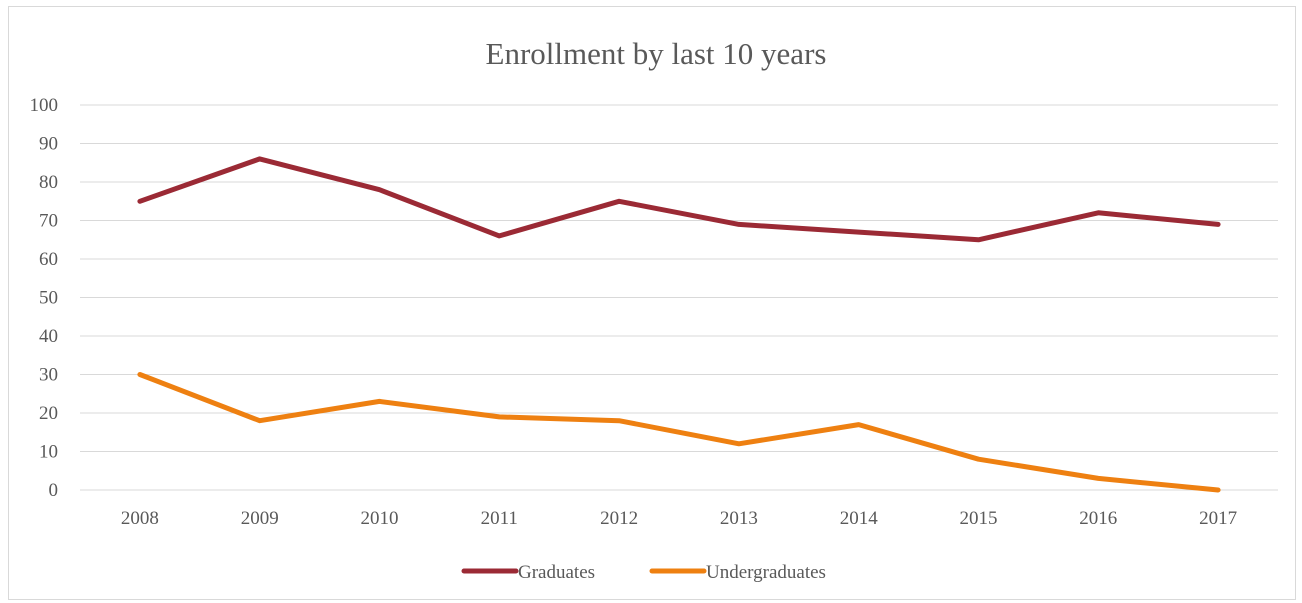 This screenshot has height=603, width=1302. Describe the element at coordinates (48, 336) in the screenshot. I see `y-tick-label: 40` at that location.